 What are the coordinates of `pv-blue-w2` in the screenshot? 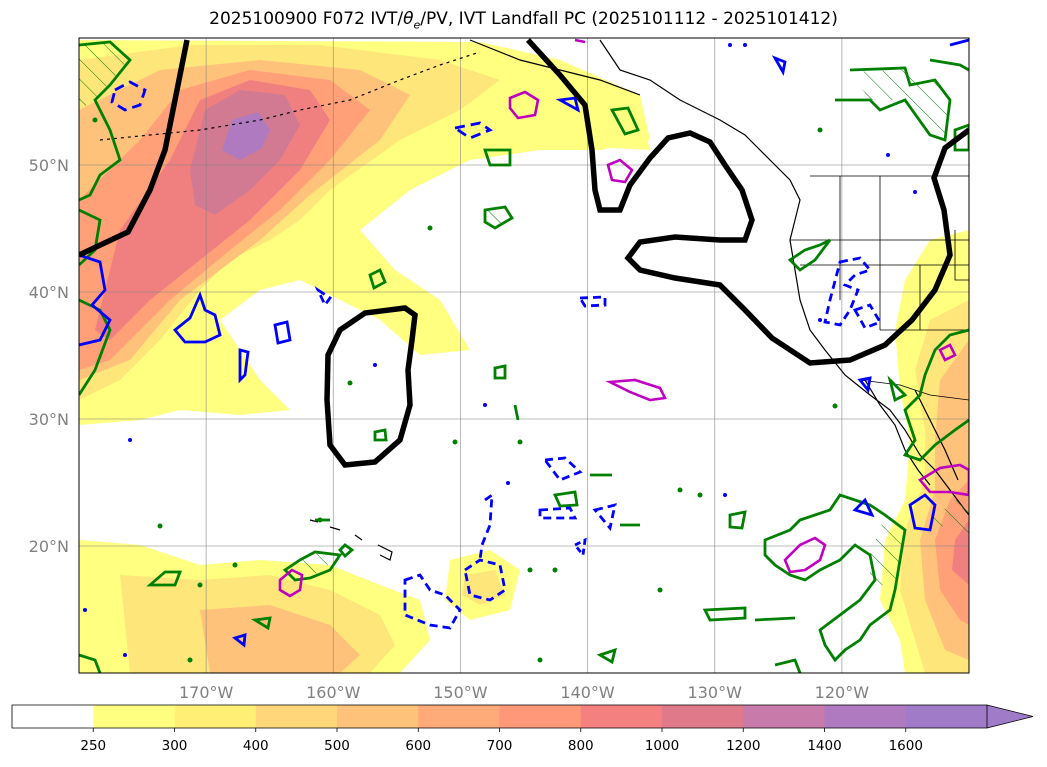 It's located at (197, 317).